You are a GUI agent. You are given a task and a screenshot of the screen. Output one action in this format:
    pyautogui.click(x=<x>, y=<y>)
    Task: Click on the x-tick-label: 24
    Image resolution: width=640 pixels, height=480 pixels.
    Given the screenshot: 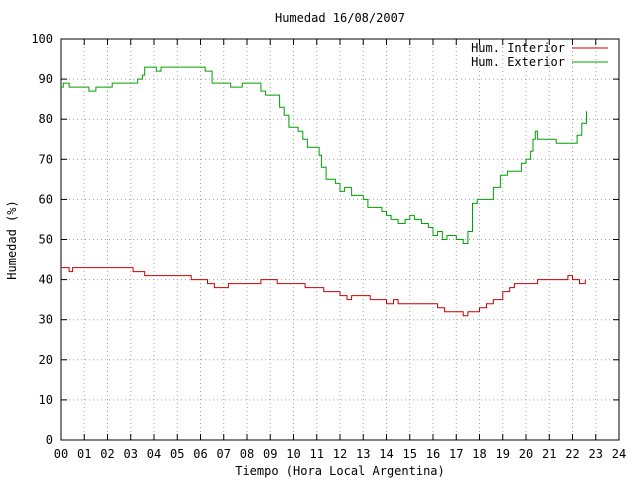 What is the action you would take?
    pyautogui.click(x=619, y=454)
    